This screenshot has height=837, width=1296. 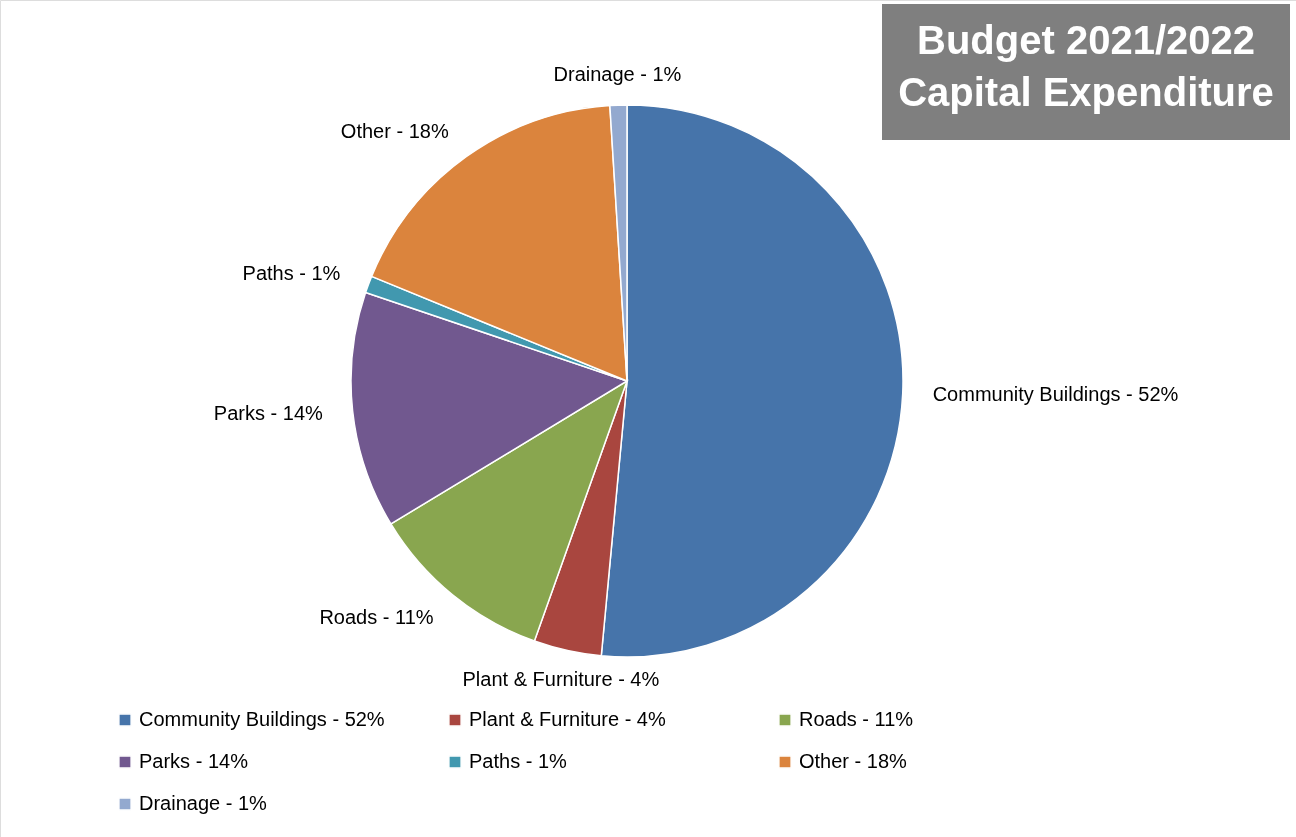 I want to click on legend-label: Community Buildings - 52%, so click(x=262, y=719).